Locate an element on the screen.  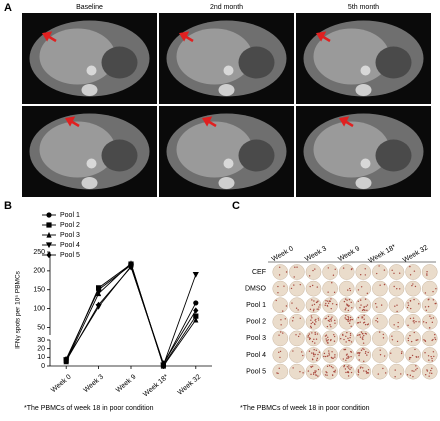
x-tick-label: Week 3 is located at coordinates (93, 384).